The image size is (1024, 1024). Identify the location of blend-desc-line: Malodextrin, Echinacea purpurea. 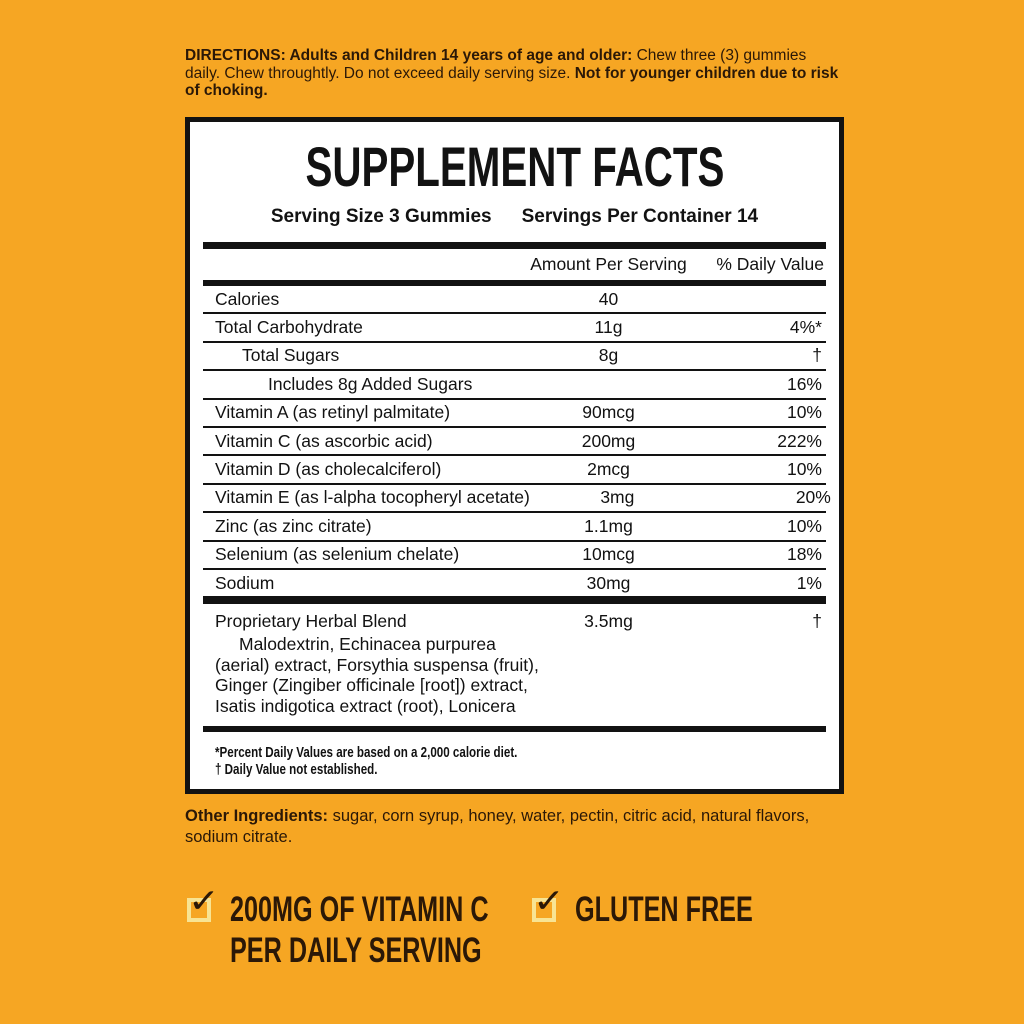
(367, 644).